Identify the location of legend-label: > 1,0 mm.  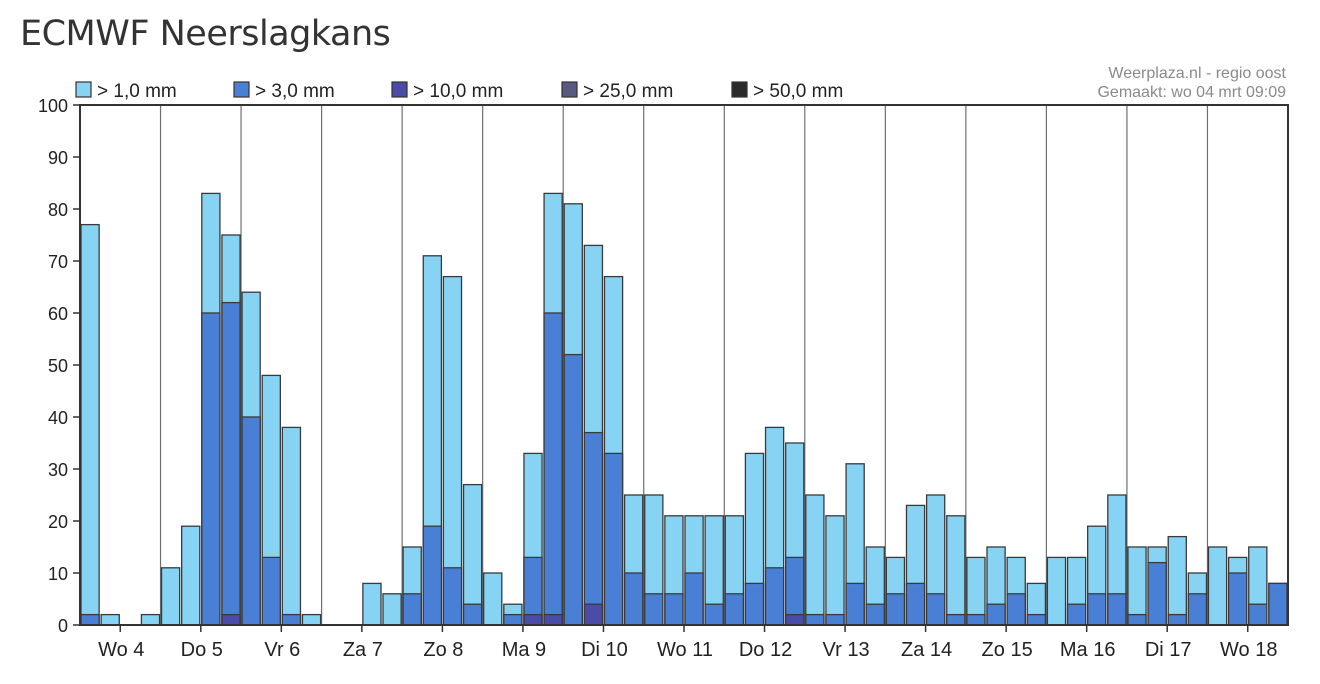
(137, 91).